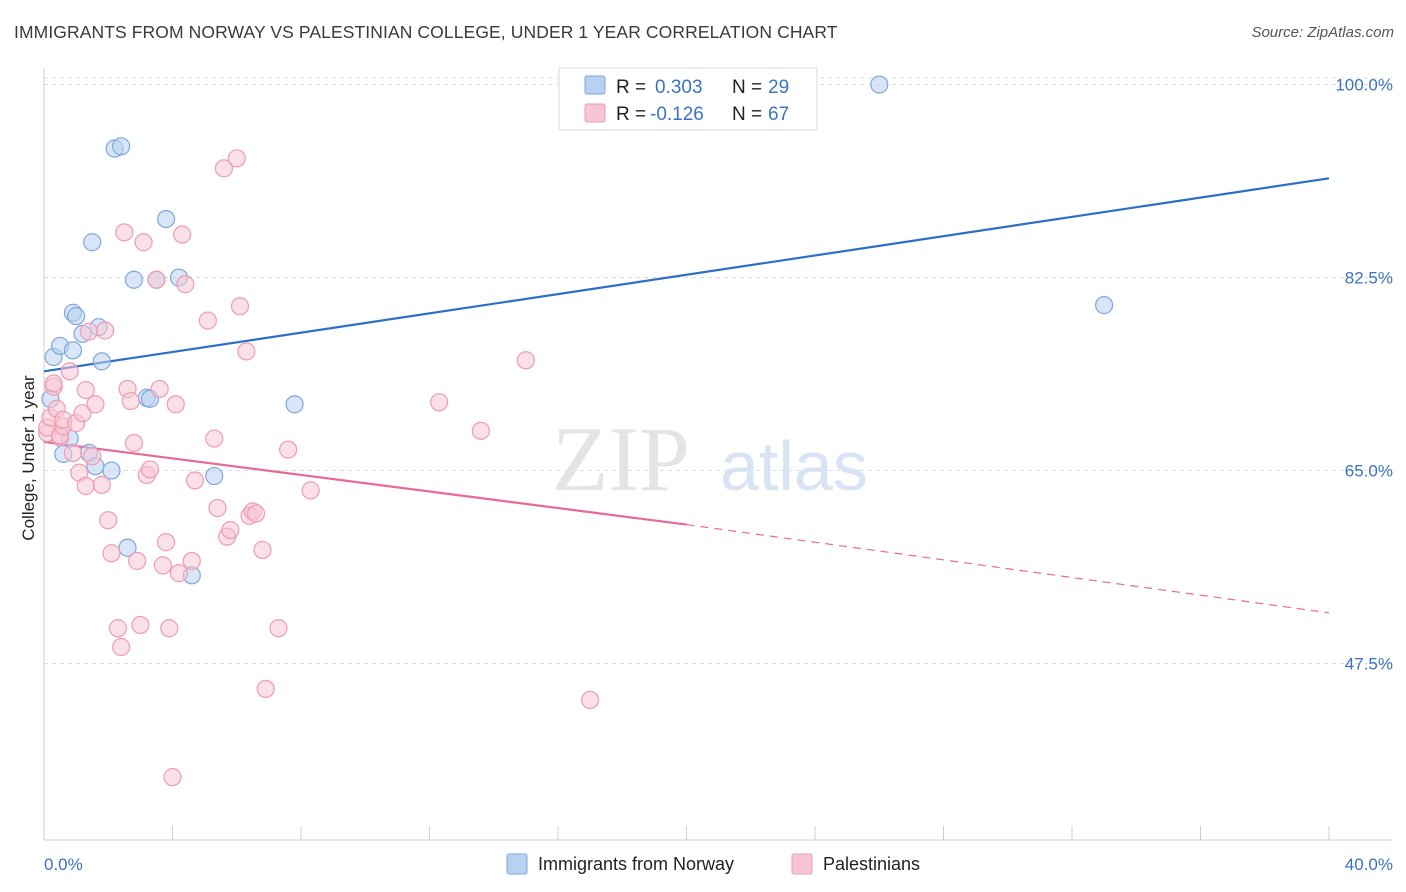 The height and width of the screenshot is (892, 1406). I want to click on legend-n-label-palestinians: N =, so click(747, 114).